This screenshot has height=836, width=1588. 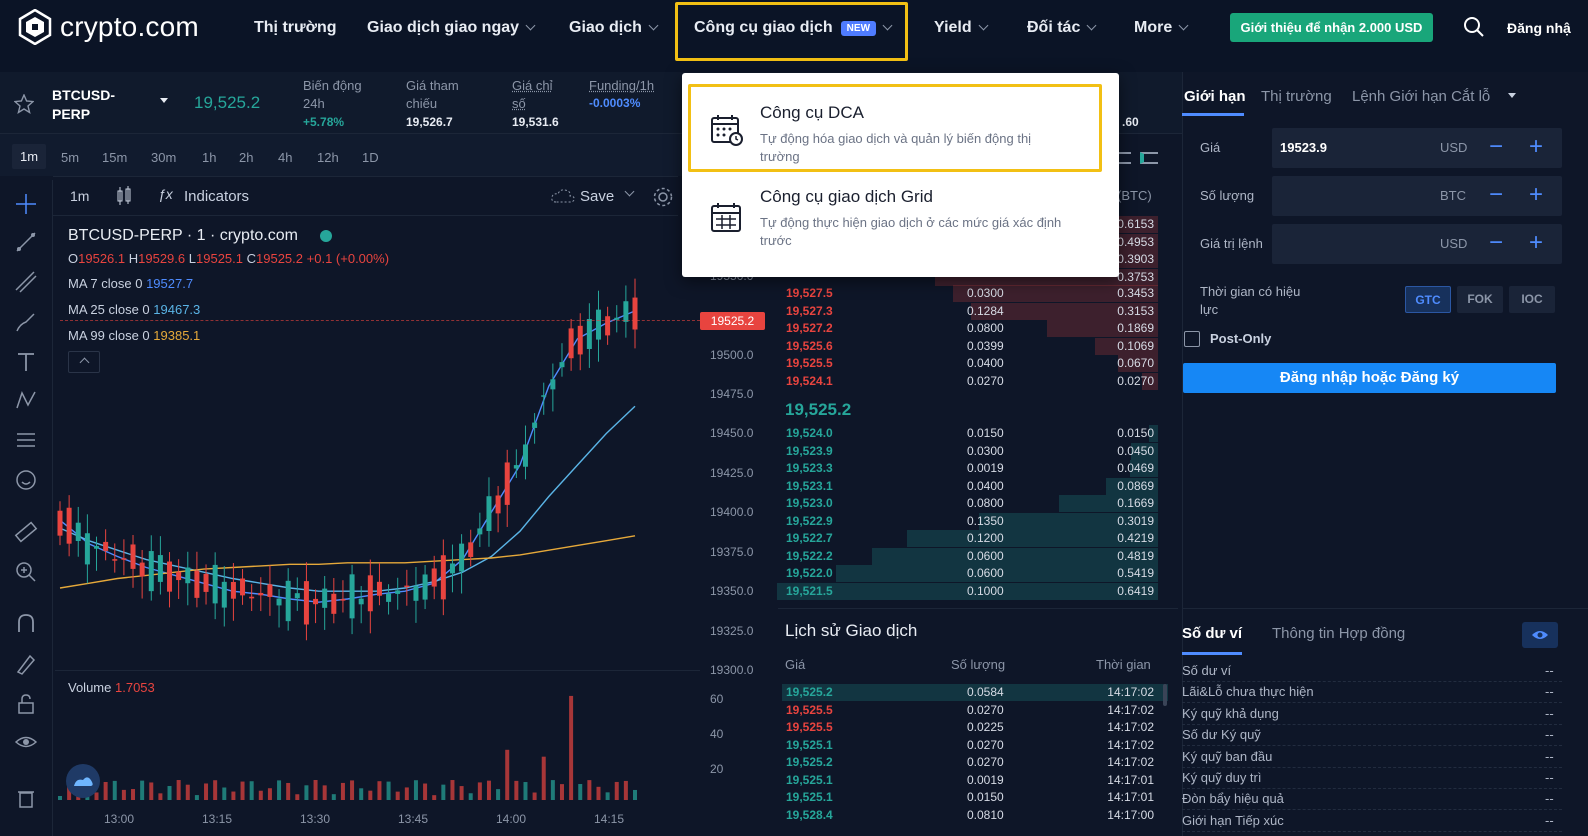 What do you see at coordinates (1339, 633) in the screenshot?
I see `tab-contract-info: Thông tin Hợp đồng` at bounding box center [1339, 633].